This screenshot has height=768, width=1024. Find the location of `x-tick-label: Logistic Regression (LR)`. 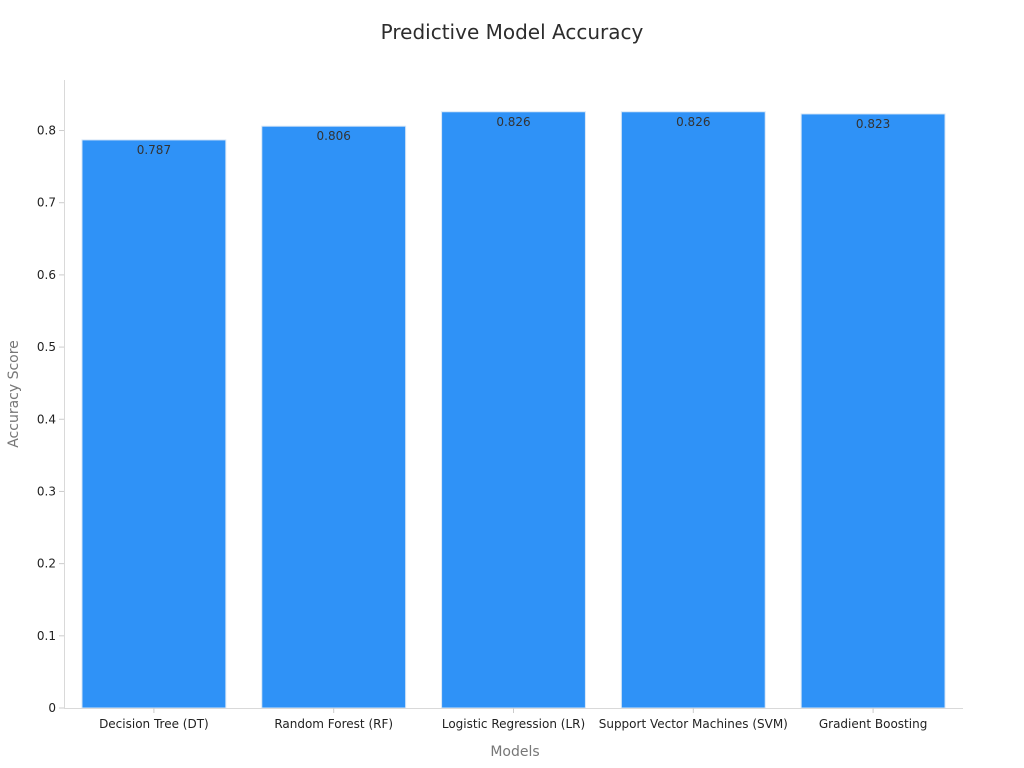

x-tick-label: Logistic Regression (LR) is located at coordinates (513, 724).